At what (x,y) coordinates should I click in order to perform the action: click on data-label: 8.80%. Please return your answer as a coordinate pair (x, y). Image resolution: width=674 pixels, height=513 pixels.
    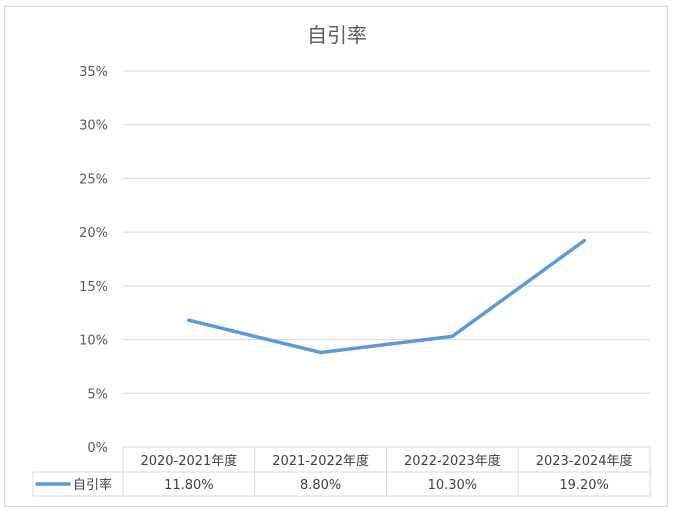
    Looking at the image, I should click on (320, 485).